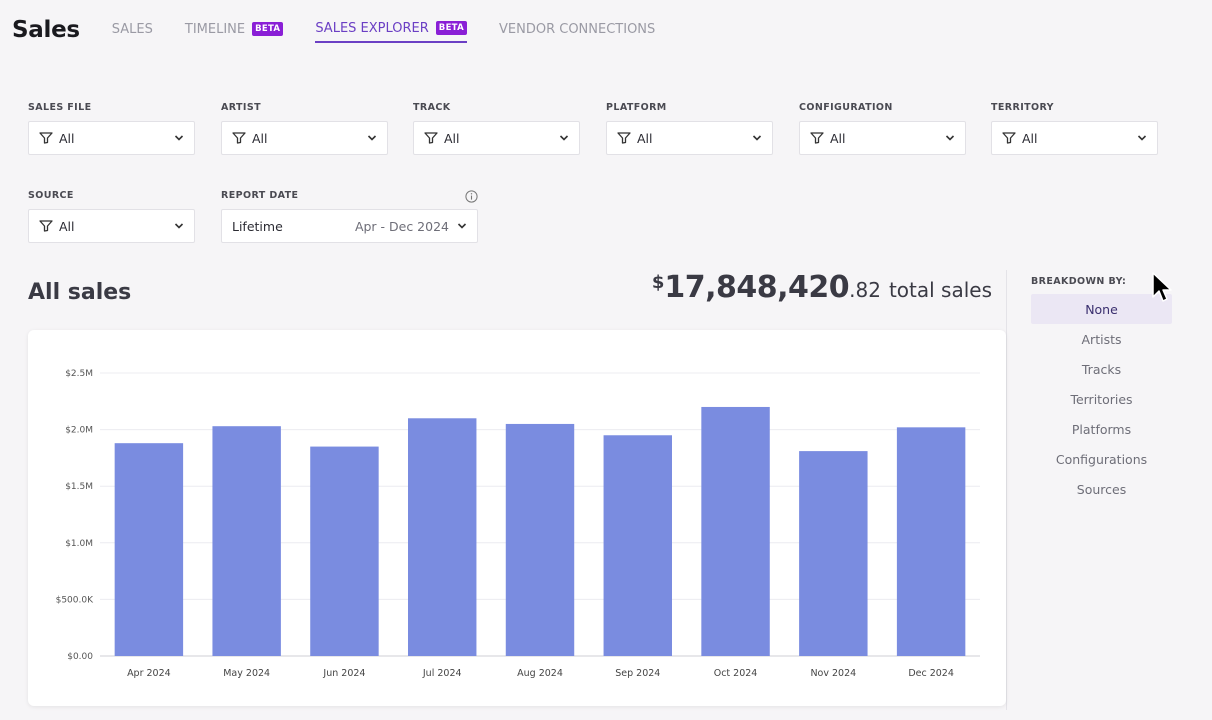  I want to click on report-date-filter: REPORT DATE Lifetime Apr - Dec 2024, so click(349, 216).